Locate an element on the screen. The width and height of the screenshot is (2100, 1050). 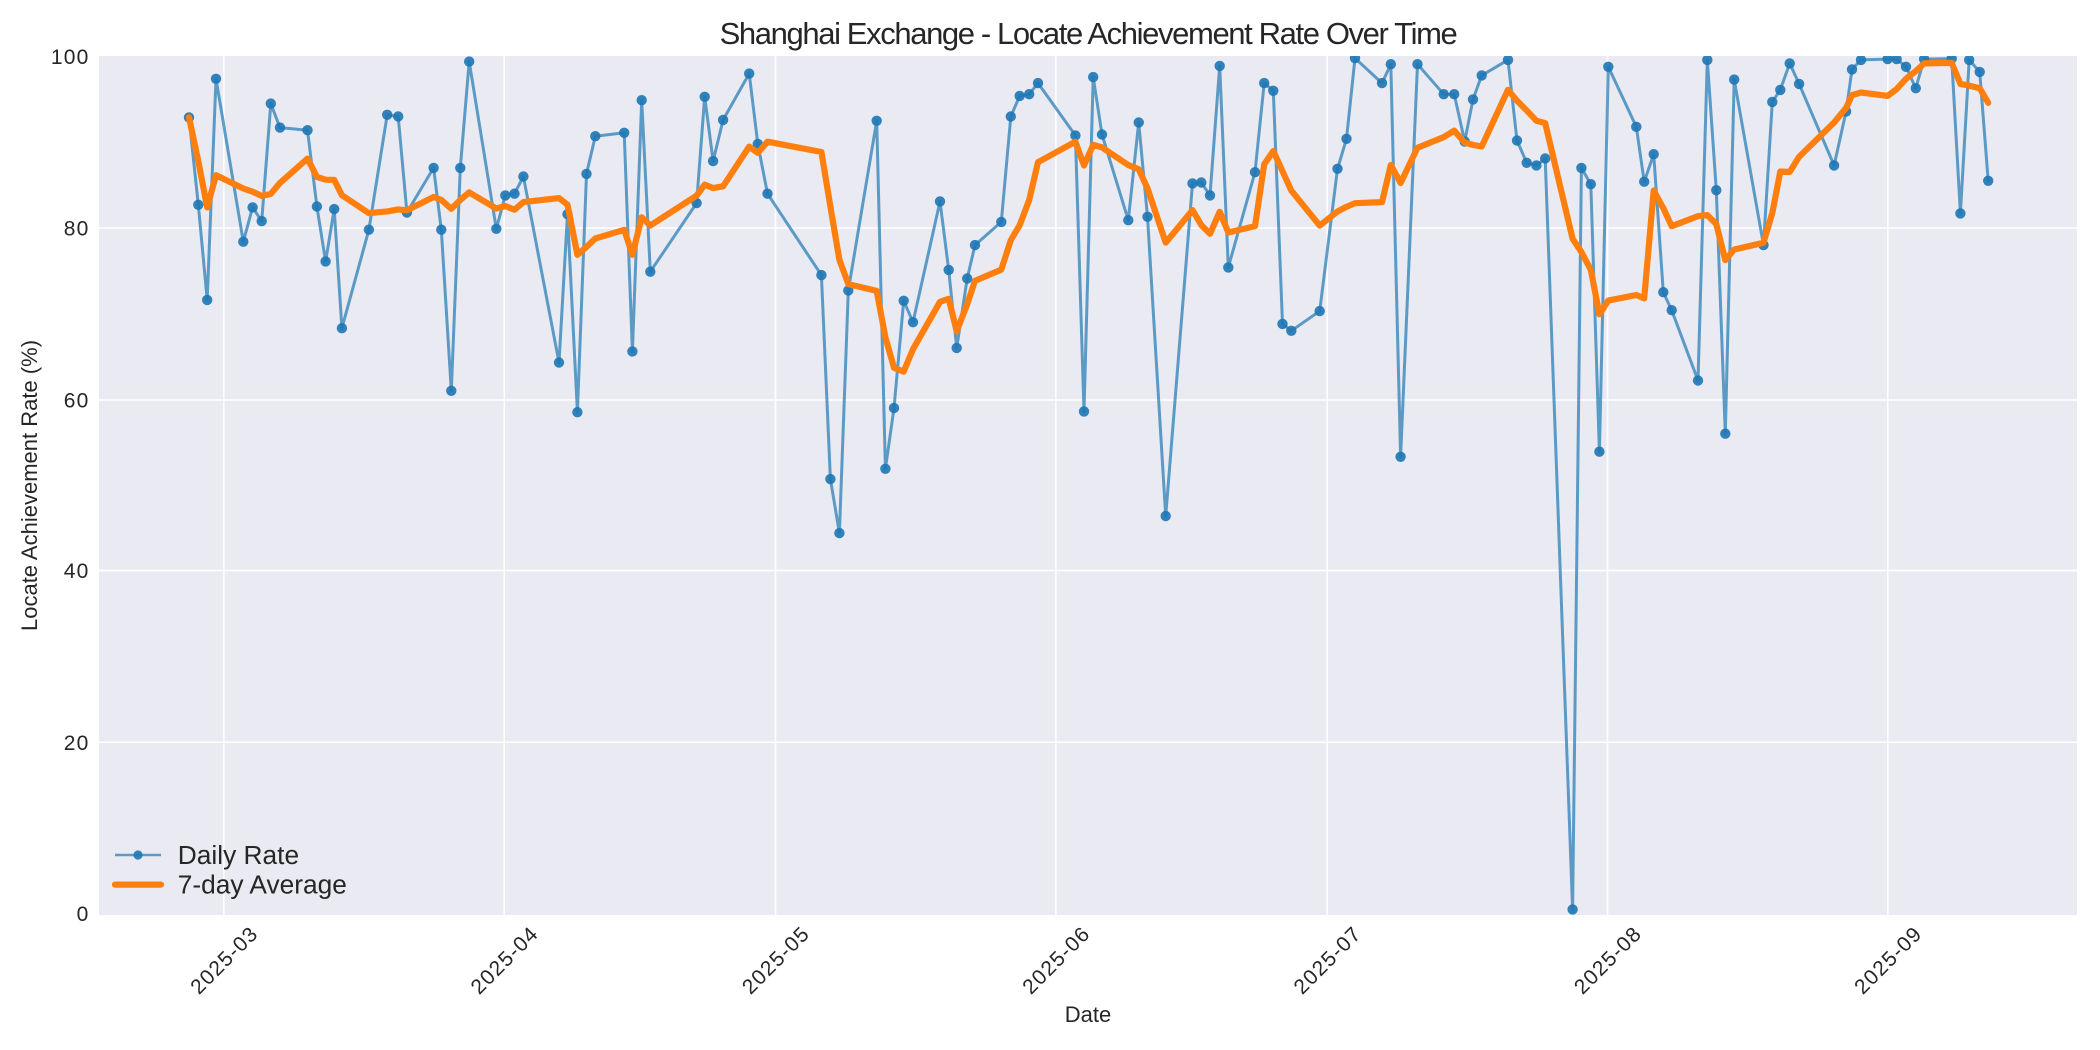
svg-text: 20 is located at coordinates (77, 743).